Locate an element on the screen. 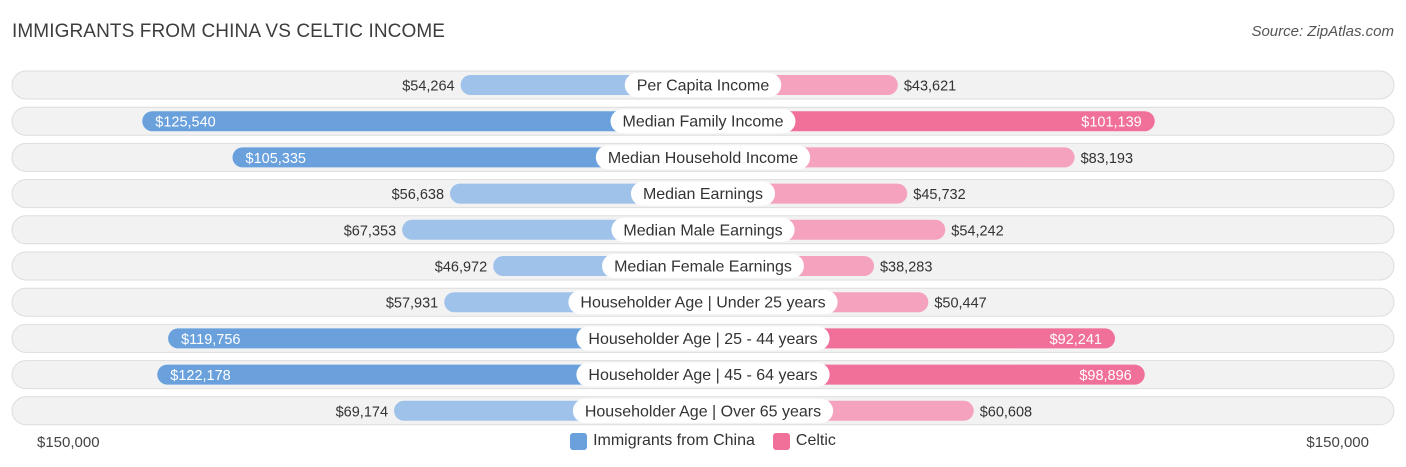 This screenshot has width=1406, height=467. value-label-celtic: $92,241 is located at coordinates (1076, 340).